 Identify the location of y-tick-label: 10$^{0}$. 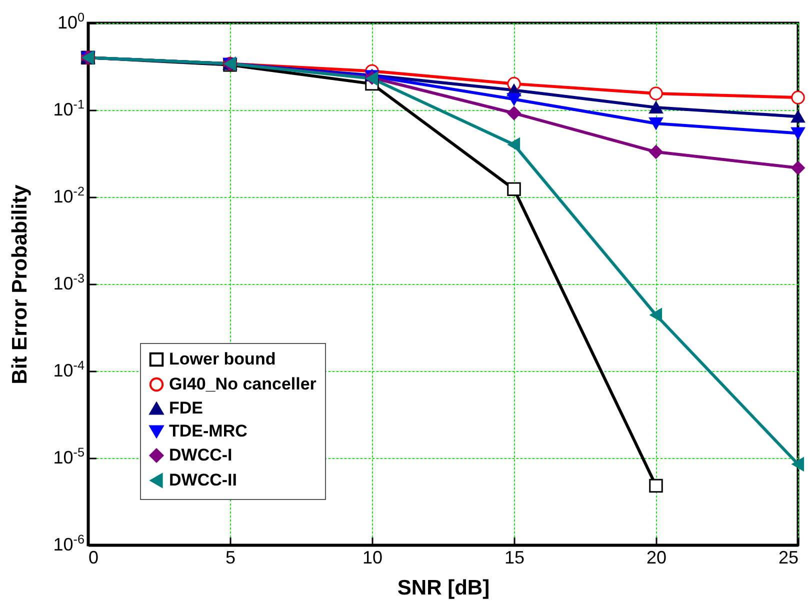
(70, 21).